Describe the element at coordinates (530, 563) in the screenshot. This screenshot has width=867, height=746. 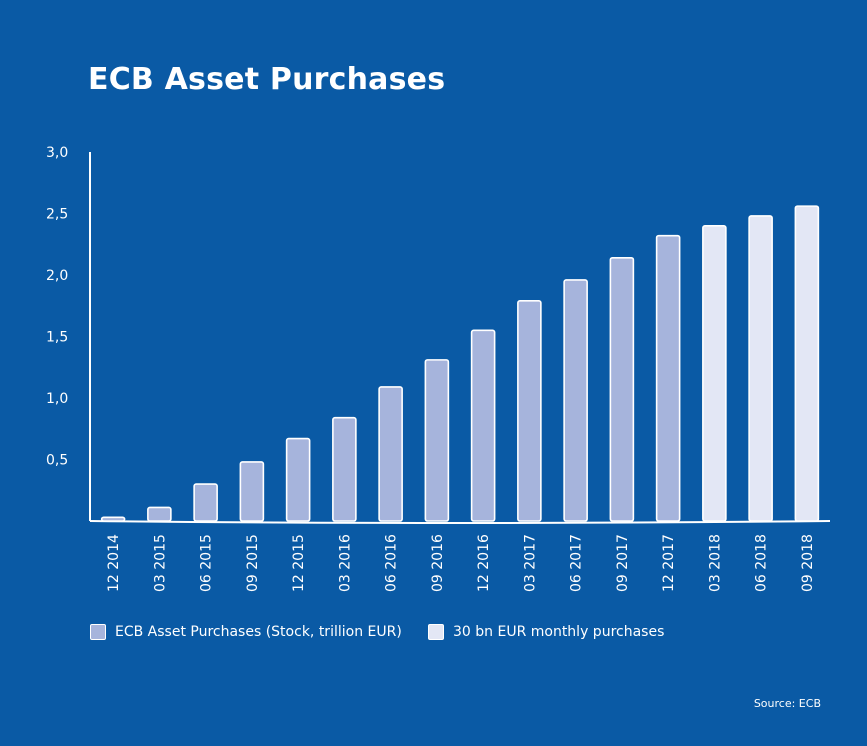
I see `x-tick-label: 03 2017` at that location.